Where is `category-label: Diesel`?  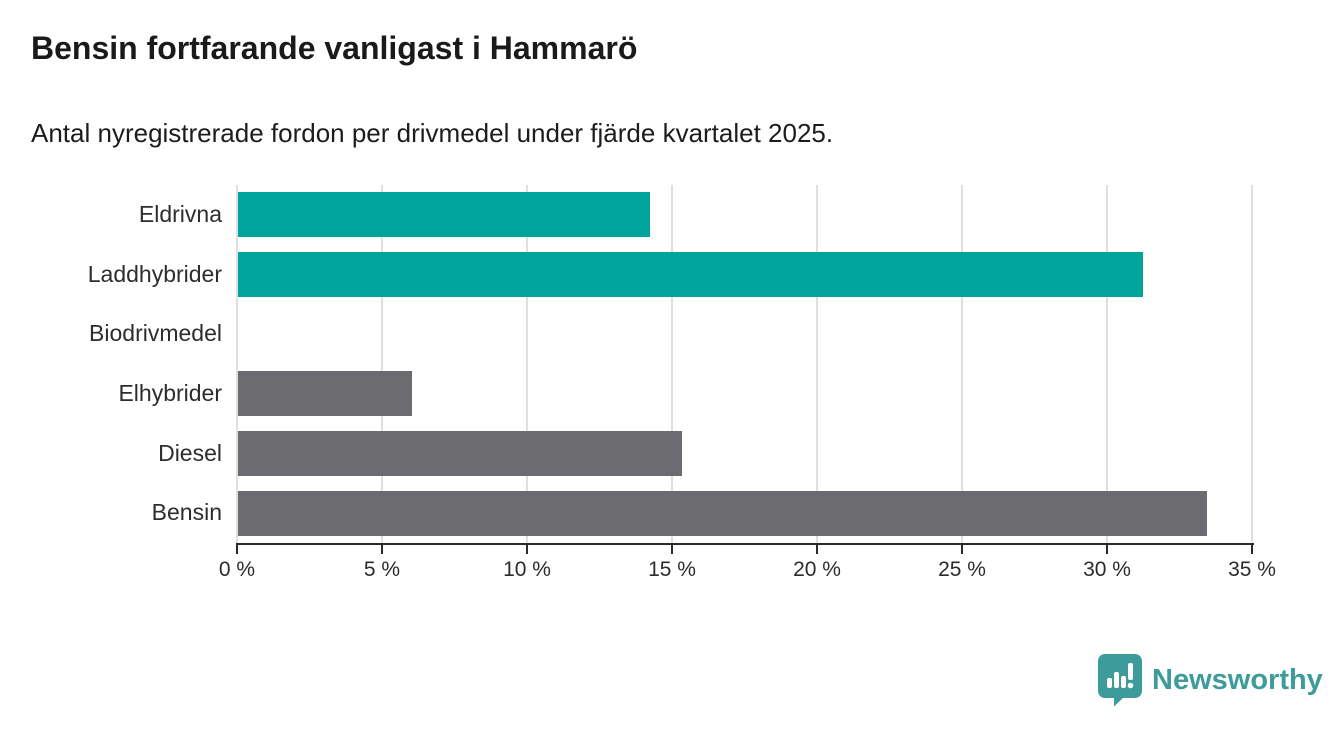 category-label: Diesel is located at coordinates (190, 452).